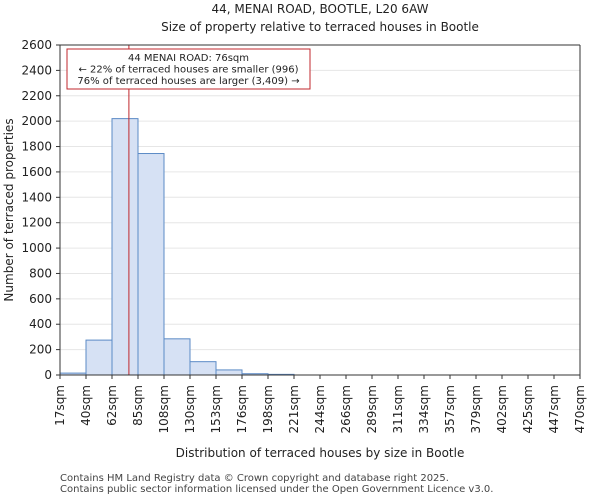 The height and width of the screenshot is (500, 600). I want to click on y-tick-label: 0, so click(48, 375).